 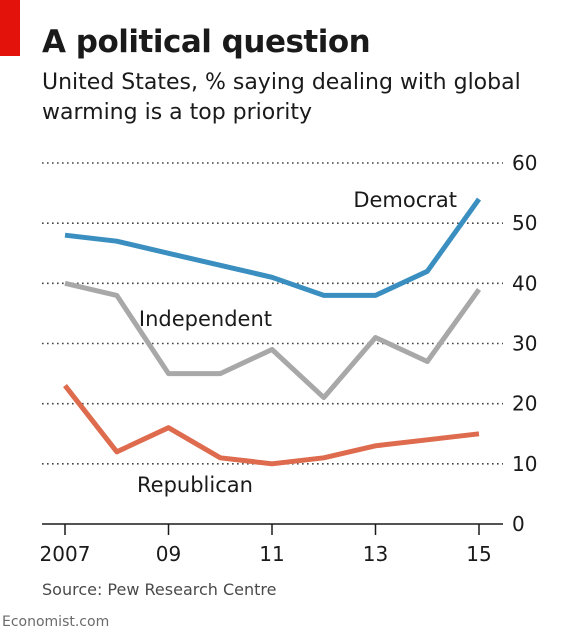 What do you see at coordinates (524, 223) in the screenshot?
I see `y-tick-label: 50` at bounding box center [524, 223].